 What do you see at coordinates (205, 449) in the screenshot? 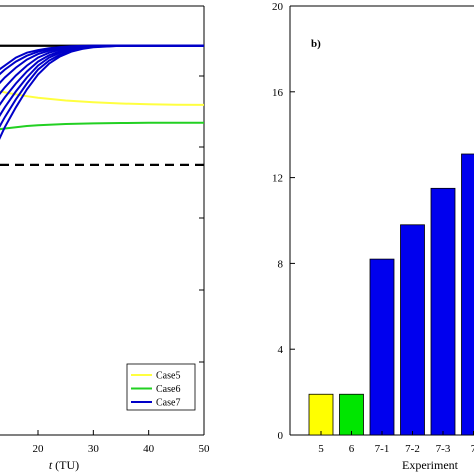
I see `x-tick-label: 50` at bounding box center [205, 449].